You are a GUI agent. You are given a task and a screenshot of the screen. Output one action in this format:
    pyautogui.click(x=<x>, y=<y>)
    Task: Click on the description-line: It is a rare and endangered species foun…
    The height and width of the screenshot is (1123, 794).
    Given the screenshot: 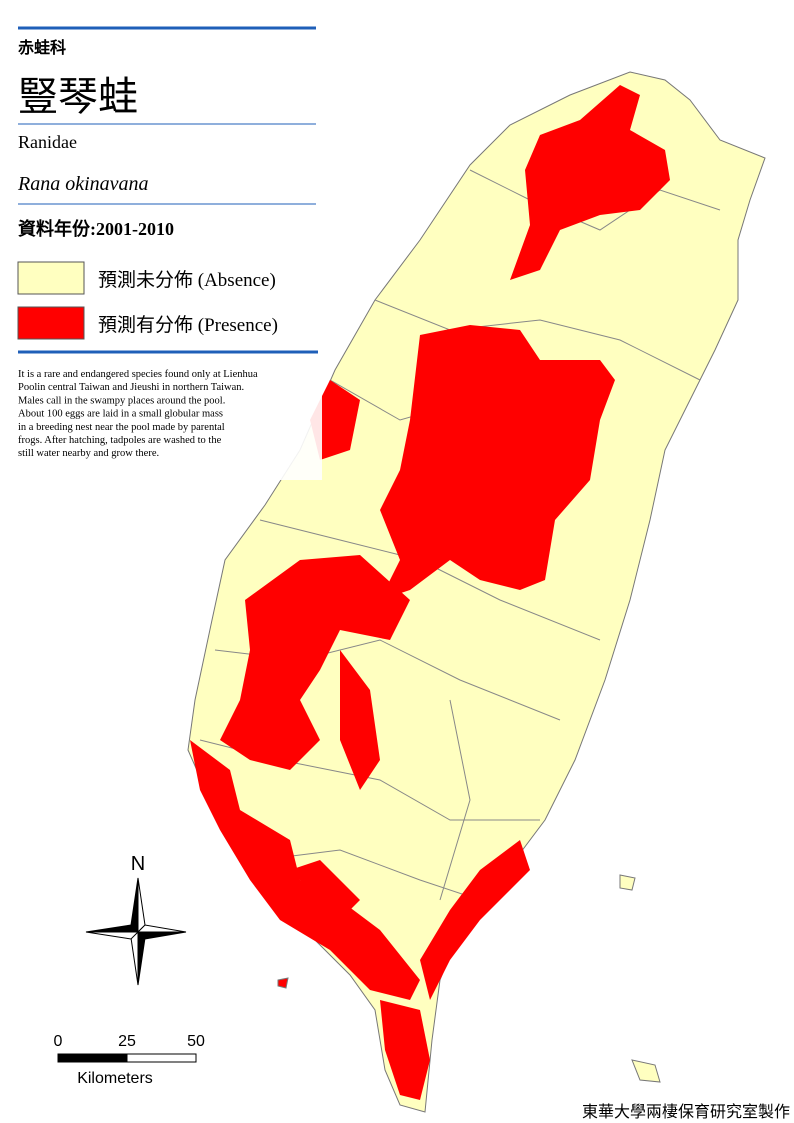 What is the action you would take?
    pyautogui.click(x=138, y=374)
    